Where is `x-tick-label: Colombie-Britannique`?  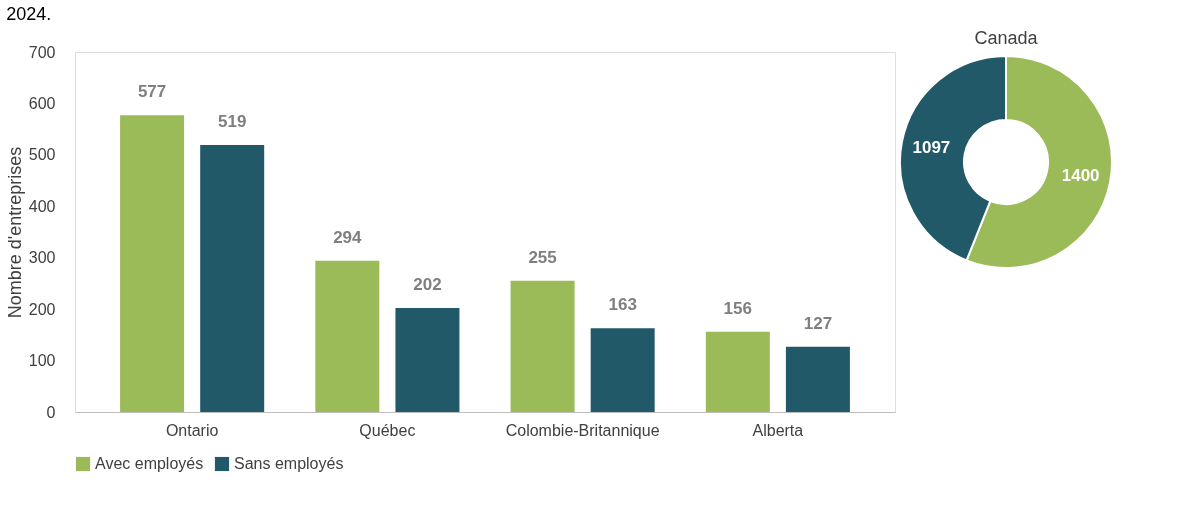
x-tick-label: Colombie-Britannique is located at coordinates (582, 430).